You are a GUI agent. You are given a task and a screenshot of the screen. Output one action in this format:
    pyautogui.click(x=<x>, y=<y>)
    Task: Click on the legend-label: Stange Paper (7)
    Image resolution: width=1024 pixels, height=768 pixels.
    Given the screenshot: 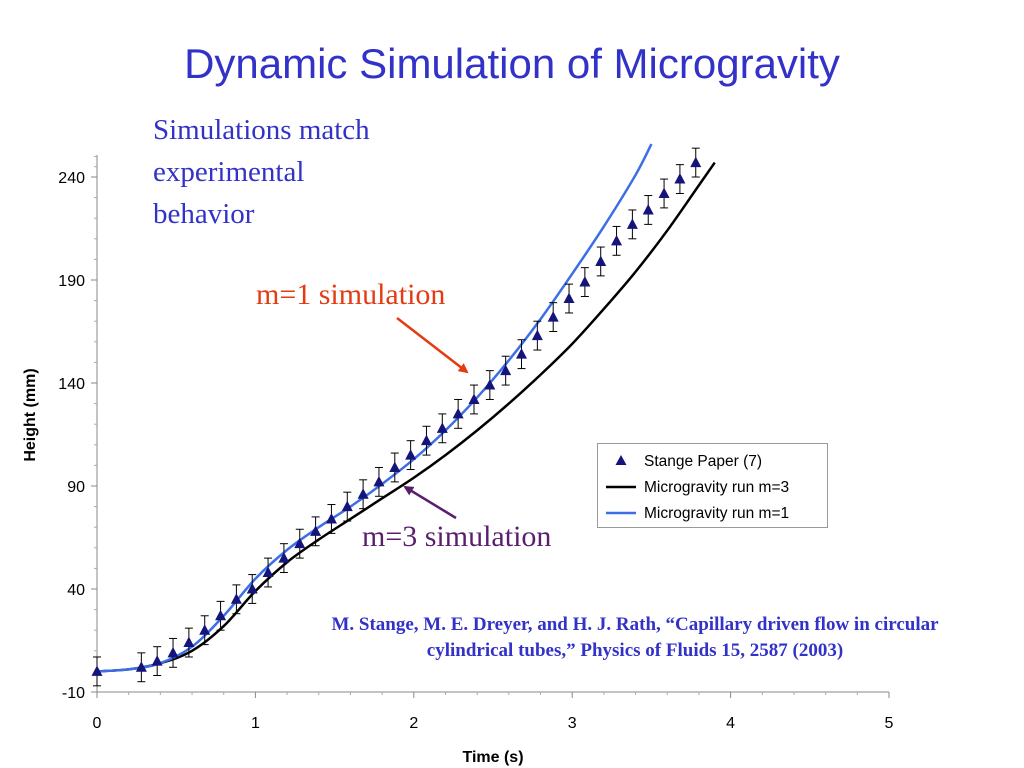 What is the action you would take?
    pyautogui.click(x=703, y=461)
    